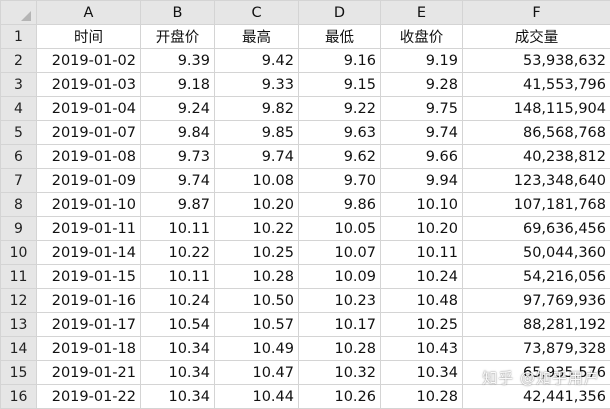  Describe the element at coordinates (536, 133) in the screenshot. I see `cell-volume: 86,568,768` at that location.